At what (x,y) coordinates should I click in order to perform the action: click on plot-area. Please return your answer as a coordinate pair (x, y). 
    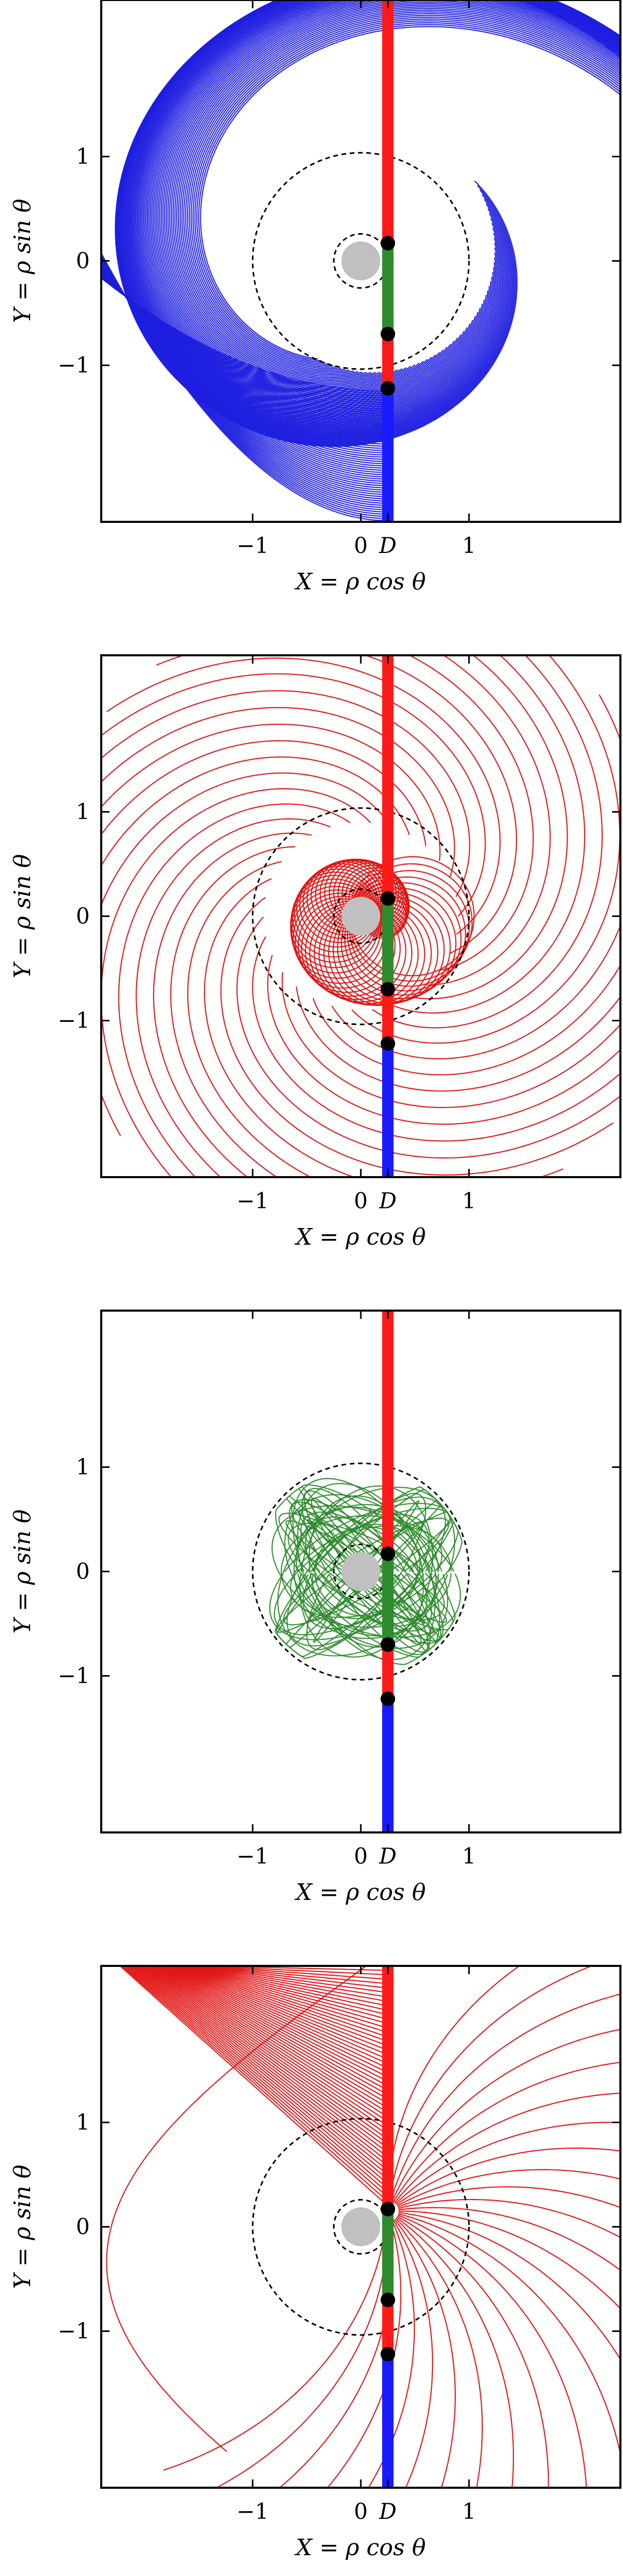
    Looking at the image, I should click on (361, 1571).